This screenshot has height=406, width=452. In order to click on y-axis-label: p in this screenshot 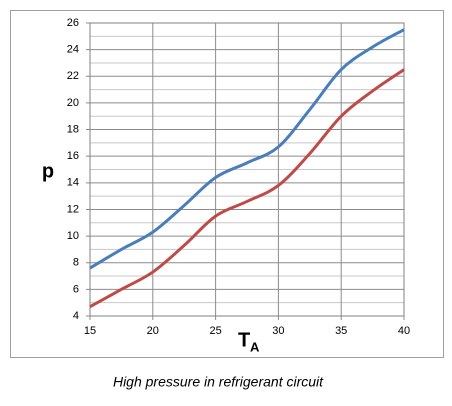, I will do `click(48, 171)`.